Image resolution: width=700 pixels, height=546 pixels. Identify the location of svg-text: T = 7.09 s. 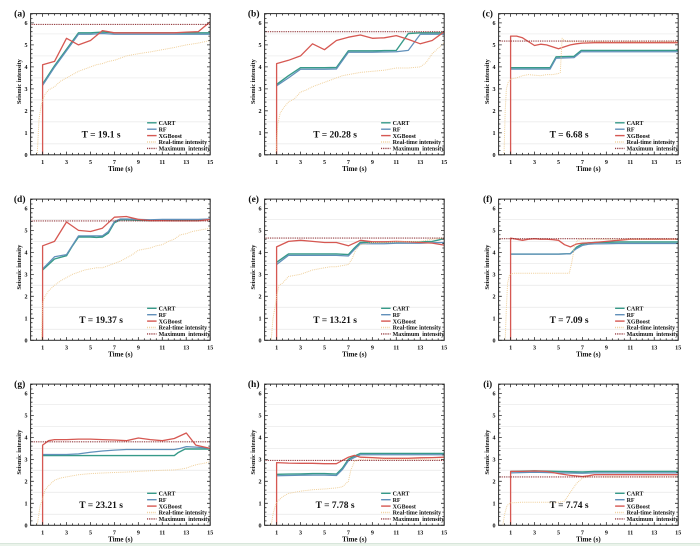
(569, 321).